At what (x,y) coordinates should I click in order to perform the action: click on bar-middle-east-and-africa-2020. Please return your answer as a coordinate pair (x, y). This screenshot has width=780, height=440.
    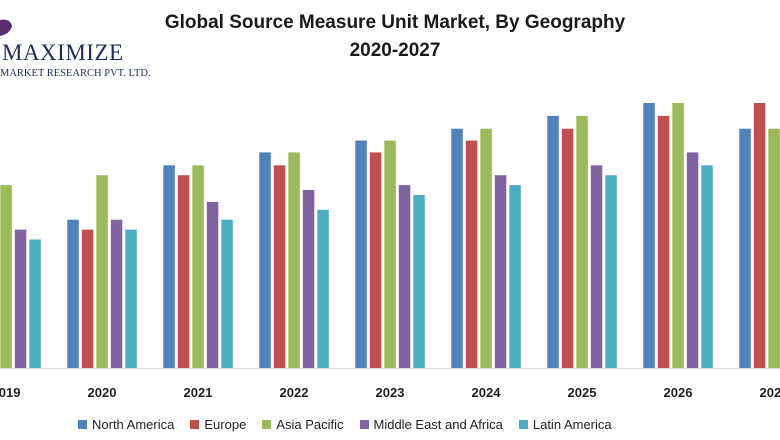
    Looking at the image, I should click on (116, 293).